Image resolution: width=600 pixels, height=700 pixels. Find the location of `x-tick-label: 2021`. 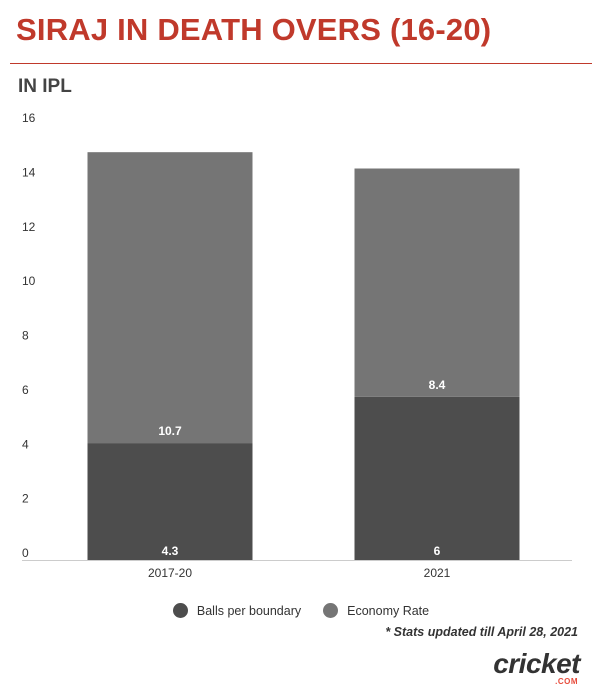

x-tick-label: 2021 is located at coordinates (437, 573).